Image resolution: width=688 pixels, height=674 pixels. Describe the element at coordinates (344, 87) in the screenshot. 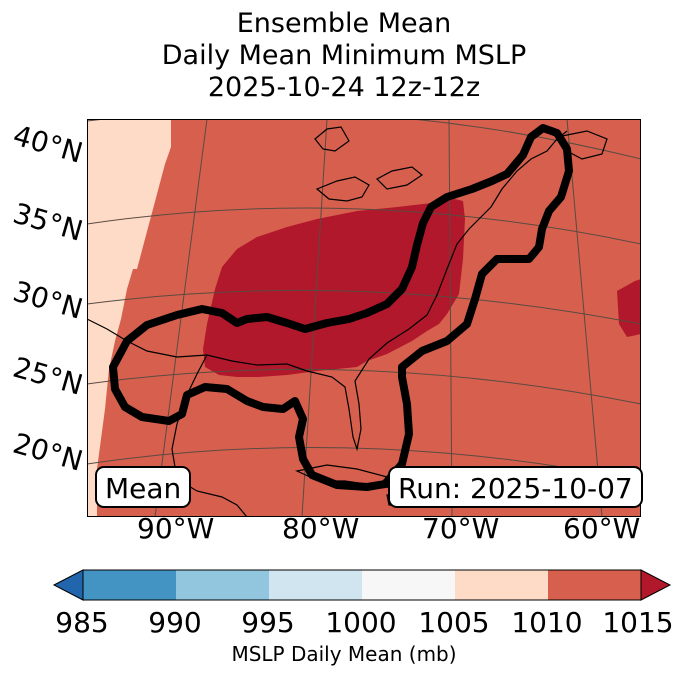

I see `title-line-3: 2025-10-24 12z-12z` at that location.